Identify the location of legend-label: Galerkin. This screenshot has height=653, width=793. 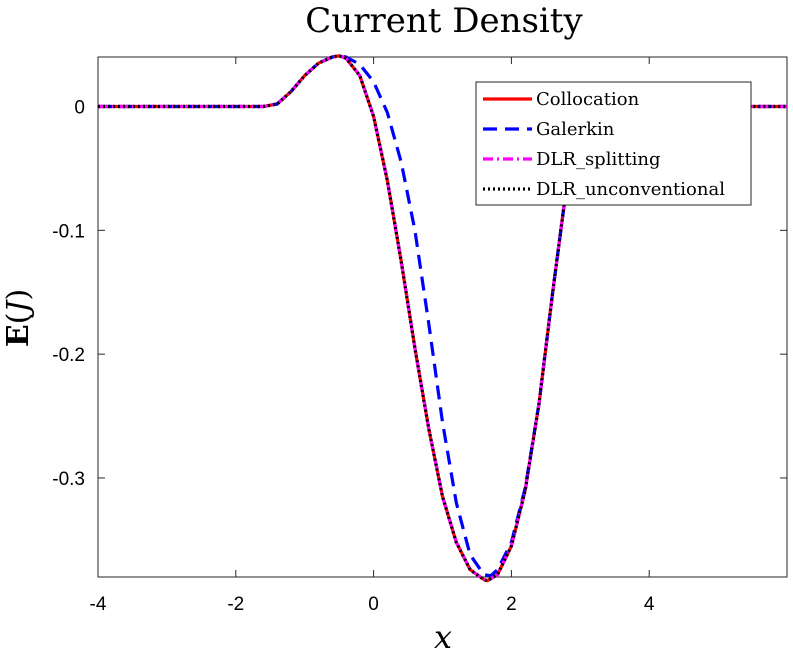
(575, 129).